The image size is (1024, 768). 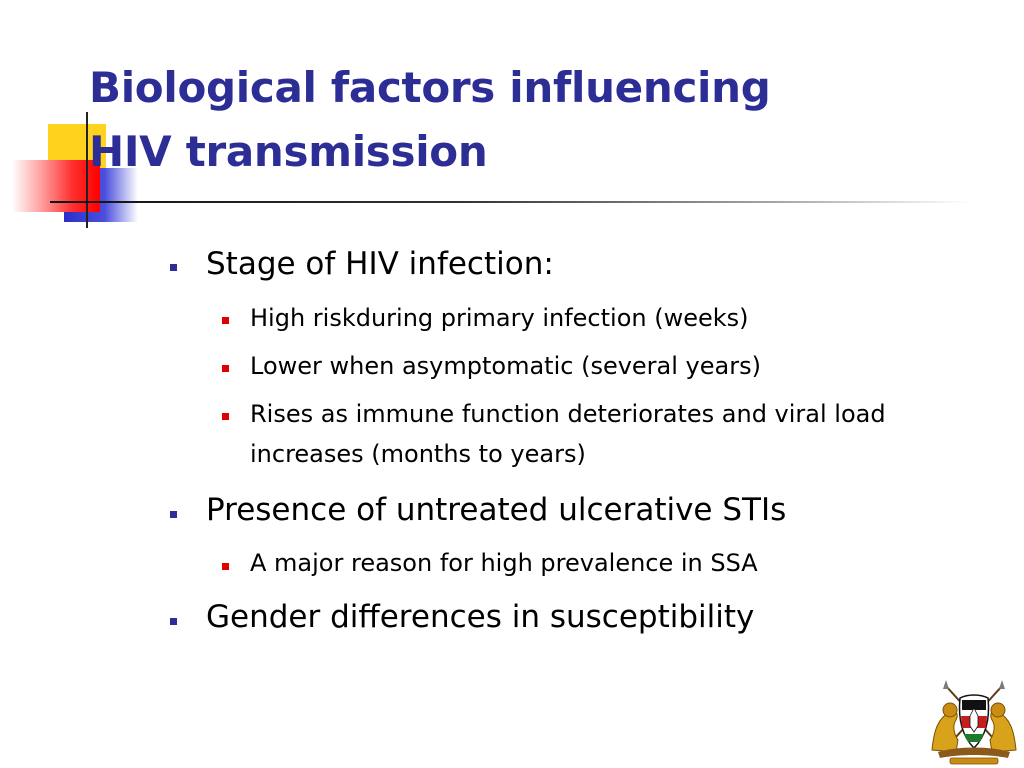 What do you see at coordinates (87, 170) in the screenshot?
I see `decor-vertical-line` at bounding box center [87, 170].